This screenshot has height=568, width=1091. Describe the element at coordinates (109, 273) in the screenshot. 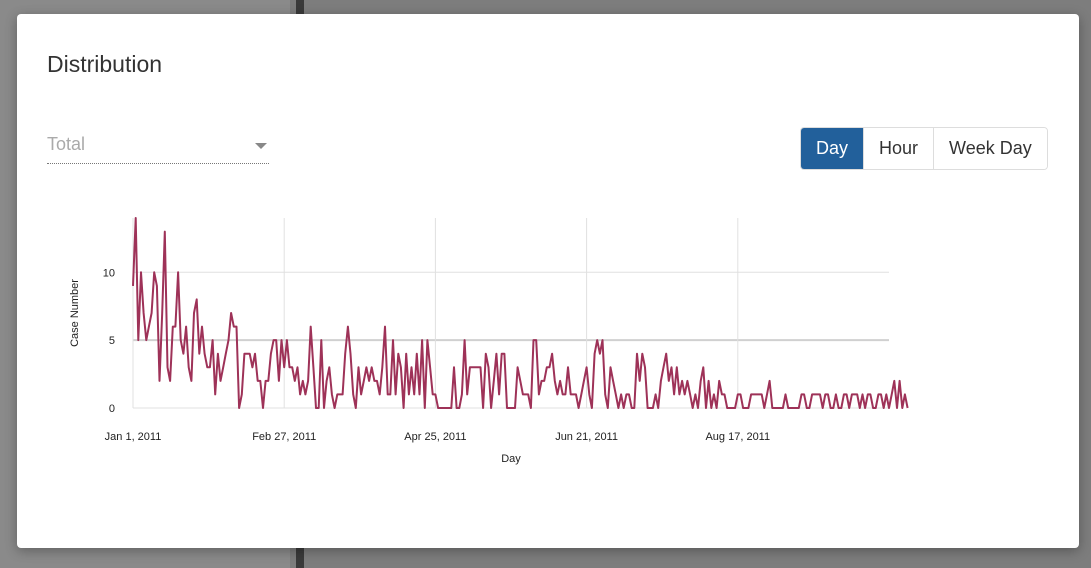

I see `y-tick-label: 10` at that location.